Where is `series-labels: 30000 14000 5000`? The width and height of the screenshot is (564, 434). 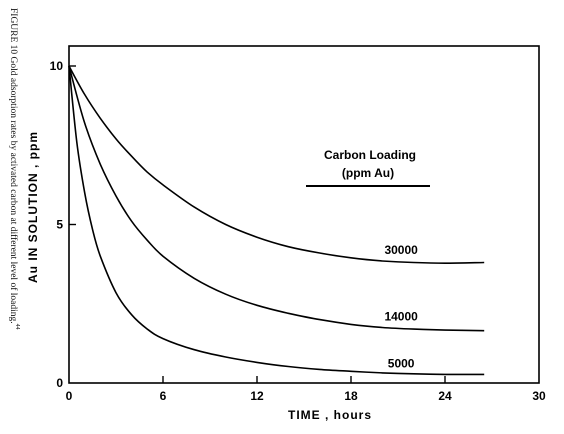 series-labels: 30000 14000 5000 is located at coordinates (401, 307).